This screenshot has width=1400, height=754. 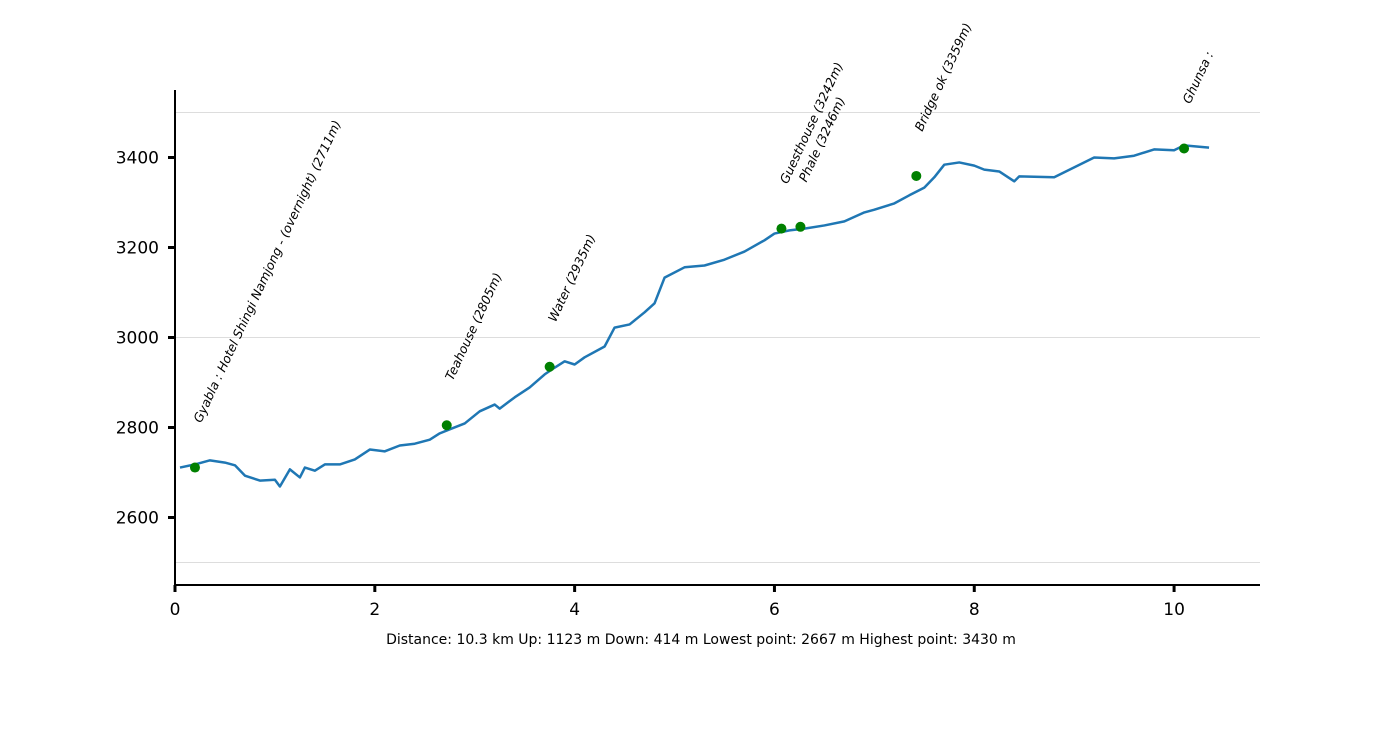 What do you see at coordinates (137, 249) in the screenshot?
I see `y-tick-label: 3200` at bounding box center [137, 249].